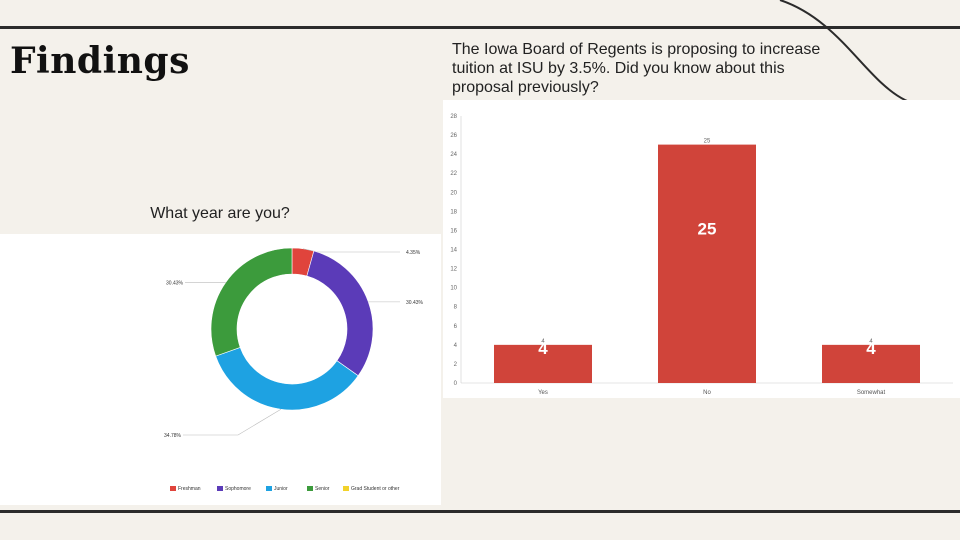  Describe the element at coordinates (281, 489) in the screenshot. I see `legend-label: Junior` at that location.